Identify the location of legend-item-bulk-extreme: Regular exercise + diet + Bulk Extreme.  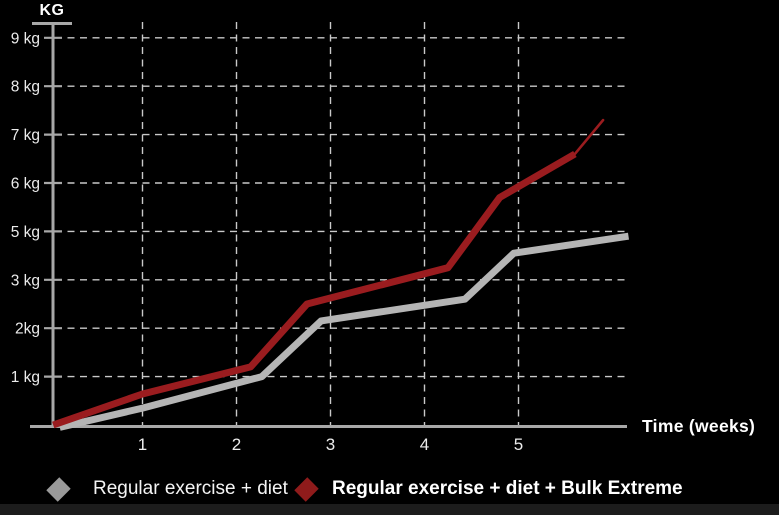
(488, 489).